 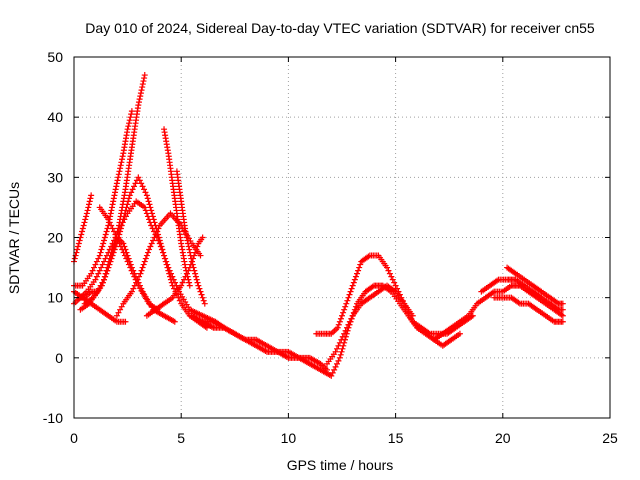 What do you see at coordinates (59, 358) in the screenshot?
I see `y-tick-label: 0` at bounding box center [59, 358].